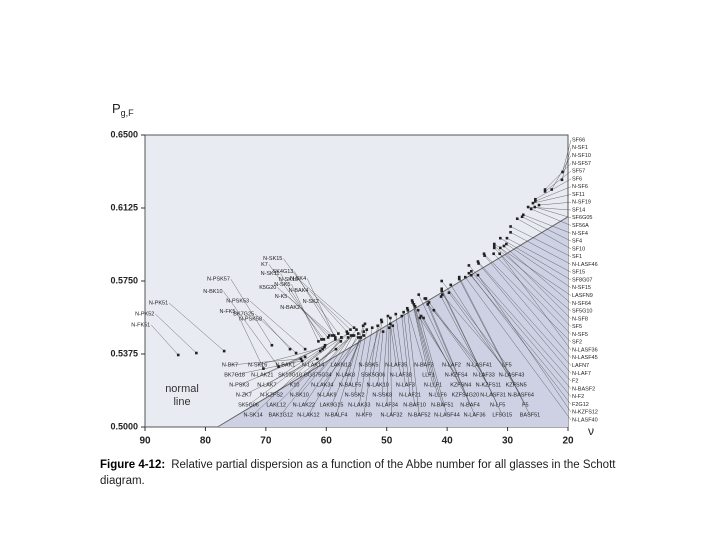 The width and height of the screenshot is (720, 540). I want to click on glass-label: SF11, so click(578, 195).